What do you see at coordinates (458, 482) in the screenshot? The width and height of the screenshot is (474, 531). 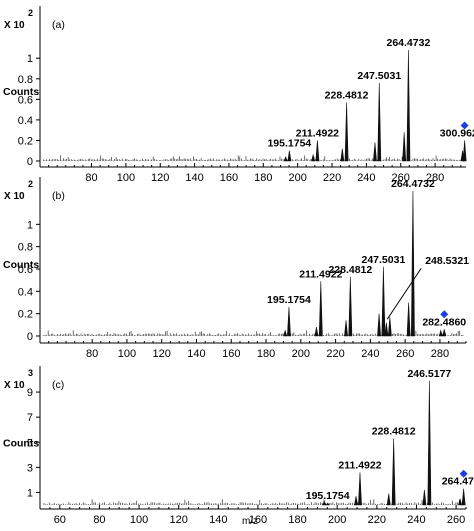 I see `peak-label: 264.4728` at bounding box center [458, 482].